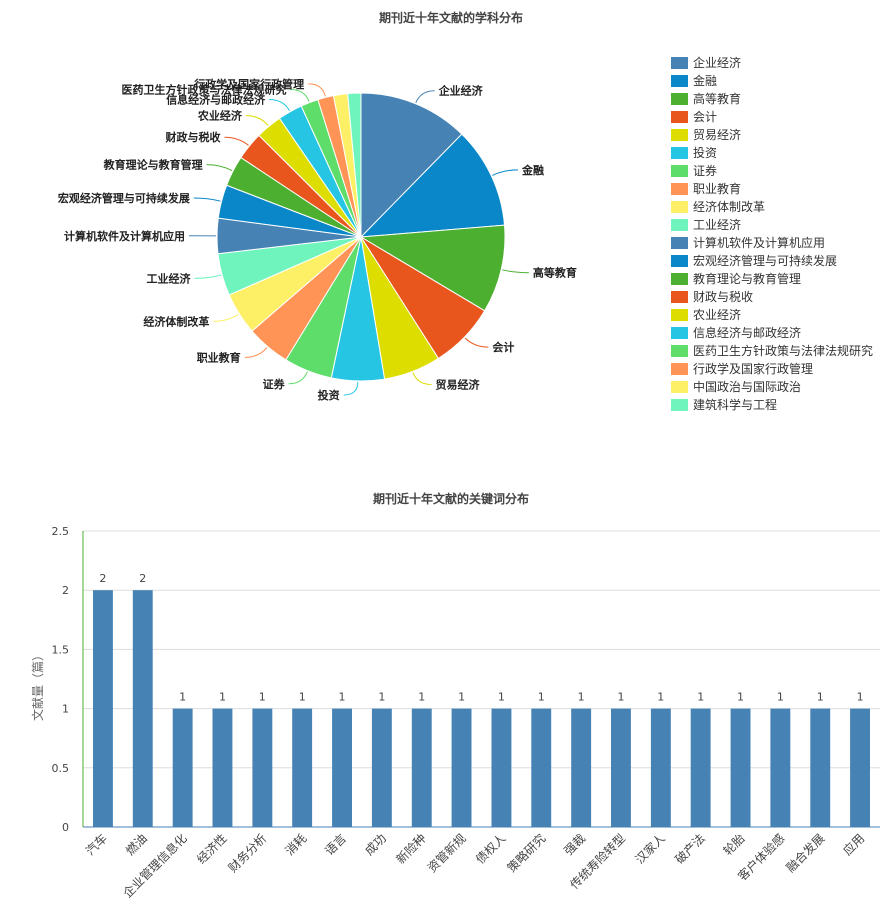  What do you see at coordinates (216, 100) in the screenshot?
I see `pie-slice-label: 信息经济与邮政经济` at bounding box center [216, 100].